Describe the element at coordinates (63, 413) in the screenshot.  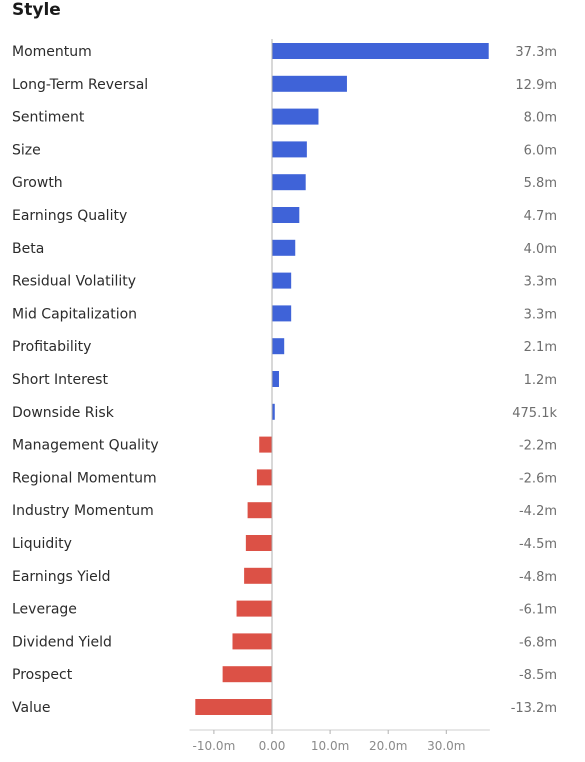
I see `category-label-downside-risk: Downside Risk` at that location.